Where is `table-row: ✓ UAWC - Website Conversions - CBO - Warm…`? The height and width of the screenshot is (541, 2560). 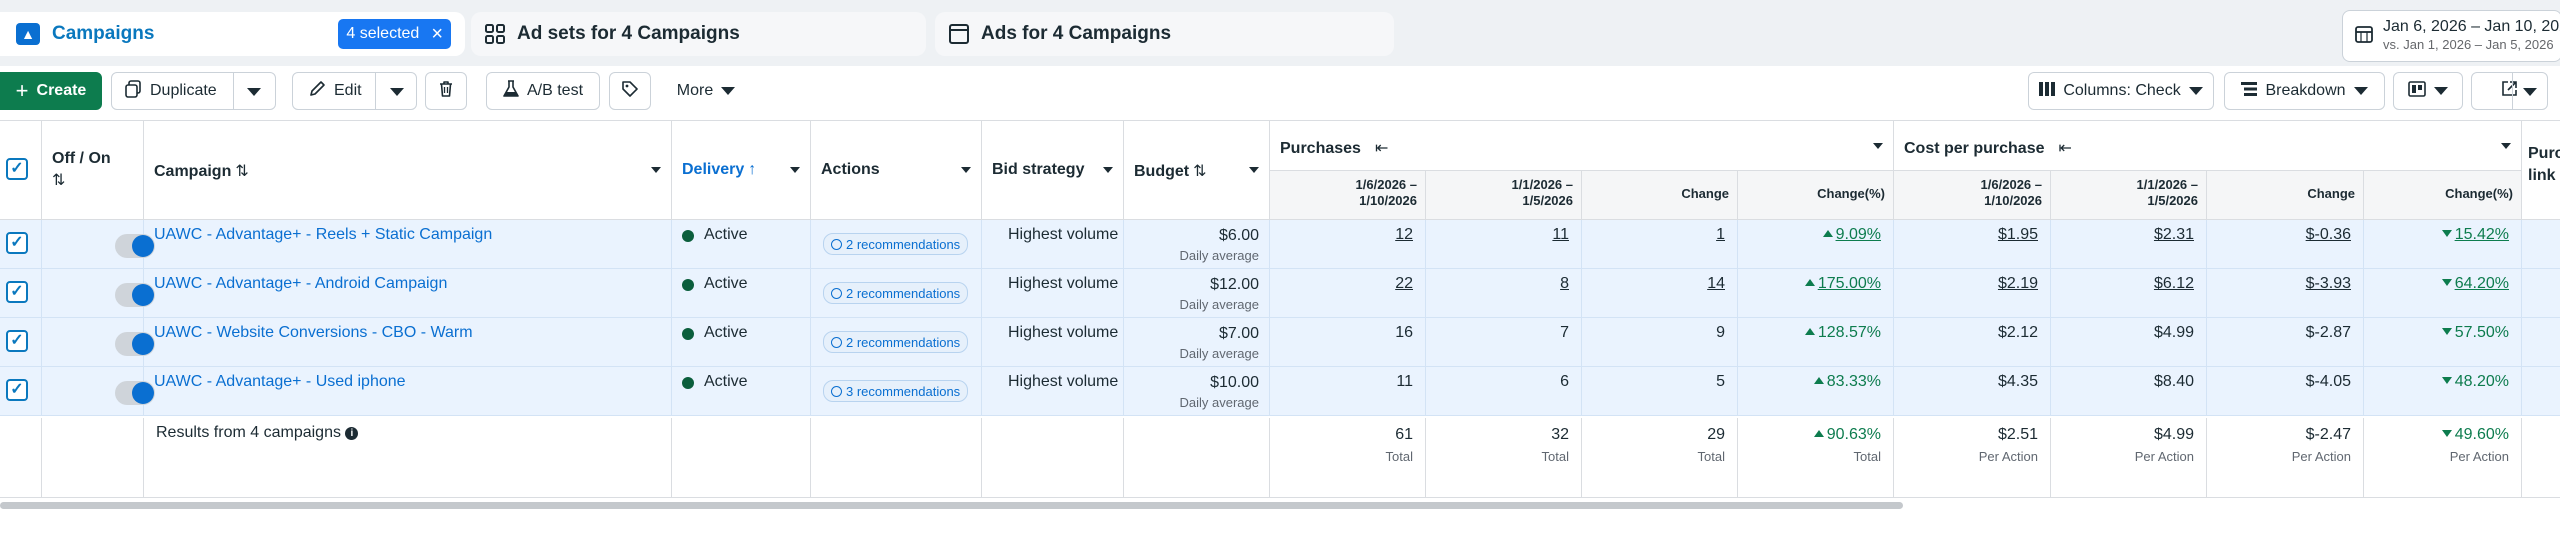
table-row: ✓ UAWC - Website Conversions - CBO - Warm… is located at coordinates (1280, 342).